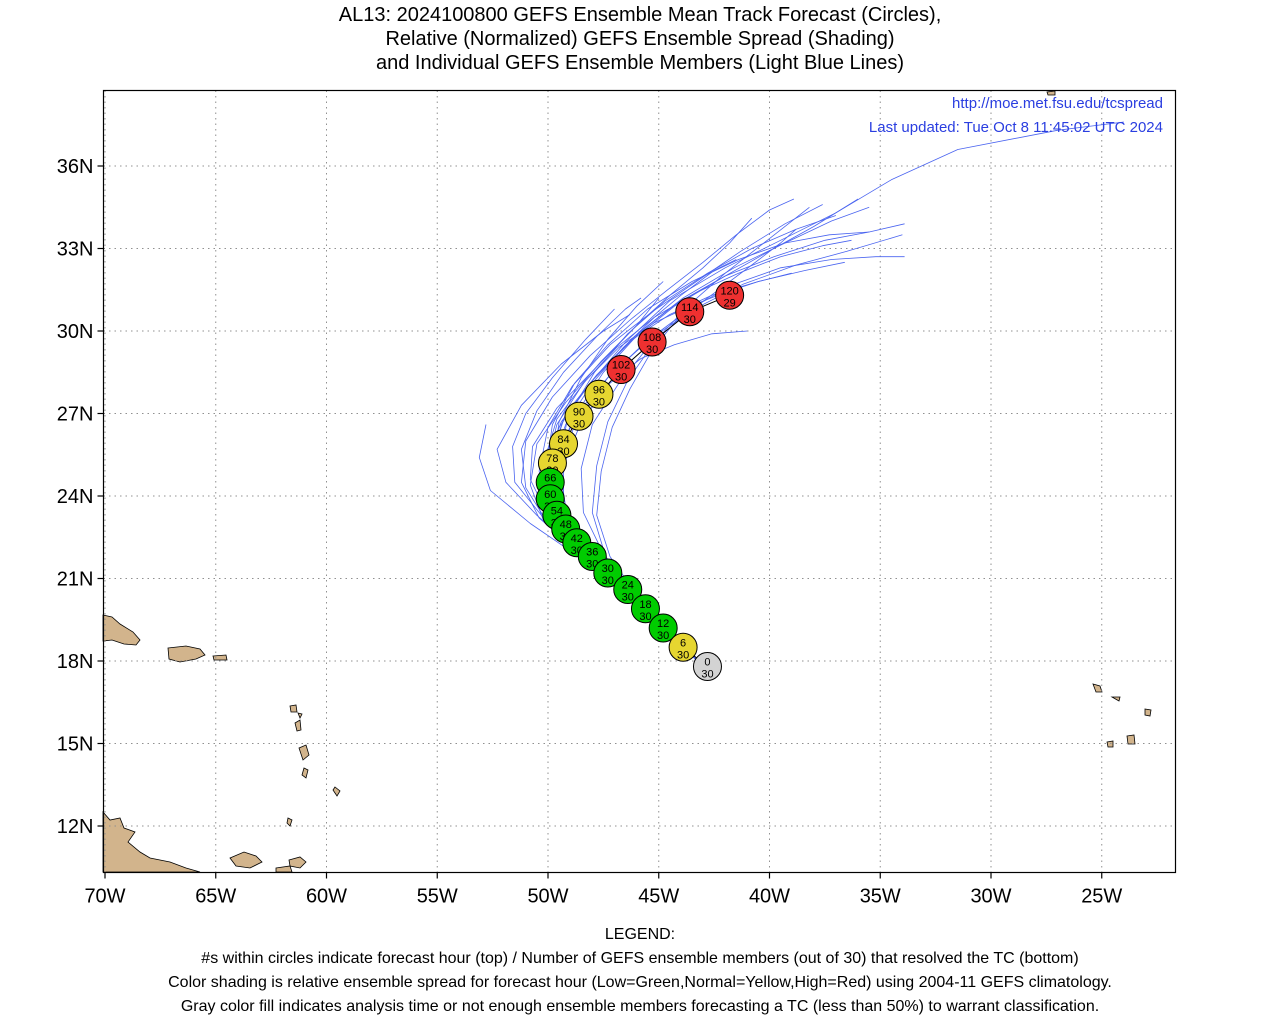 Image resolution: width=1280 pixels, height=1024 pixels. Describe the element at coordinates (707, 663) in the screenshot. I see `forecast-hour: 0` at that location.